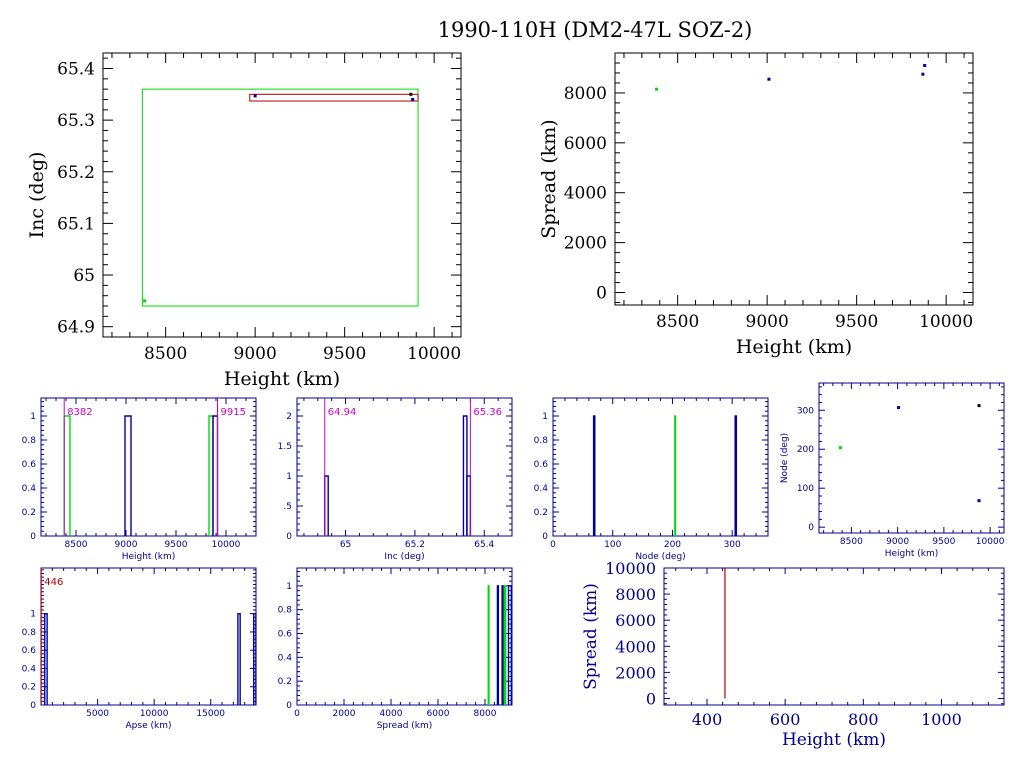 Image resolution: width=1024 pixels, height=768 pixels. What do you see at coordinates (76, 69) in the screenshot?
I see `y-tick-label: 65.4` at bounding box center [76, 69].